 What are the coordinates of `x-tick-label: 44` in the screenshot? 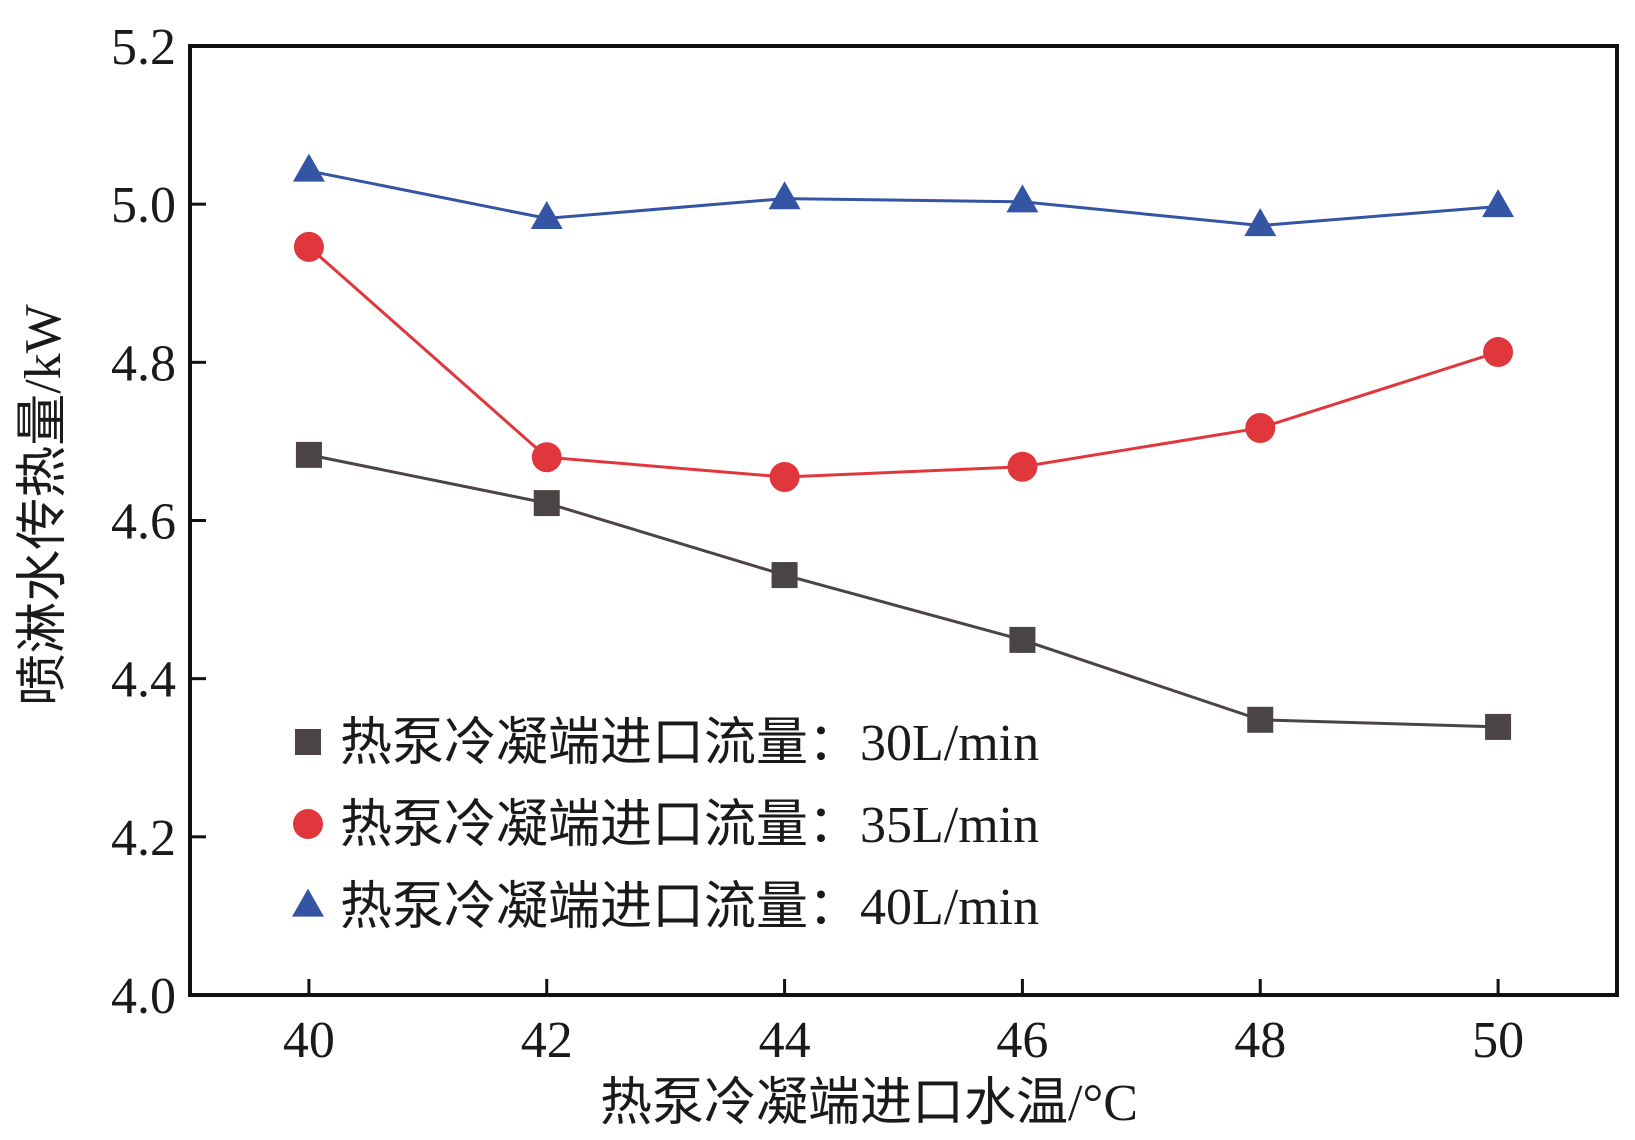 It's located at (785, 1040).